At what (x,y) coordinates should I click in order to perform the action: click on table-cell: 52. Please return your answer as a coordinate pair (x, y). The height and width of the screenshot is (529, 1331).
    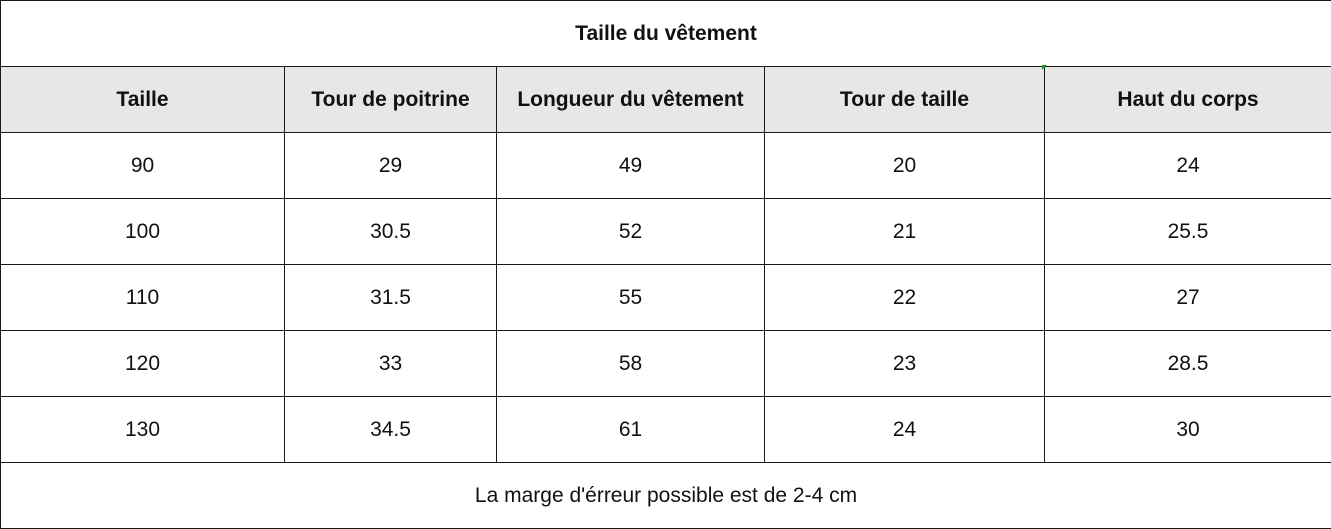
    Looking at the image, I should click on (630, 231).